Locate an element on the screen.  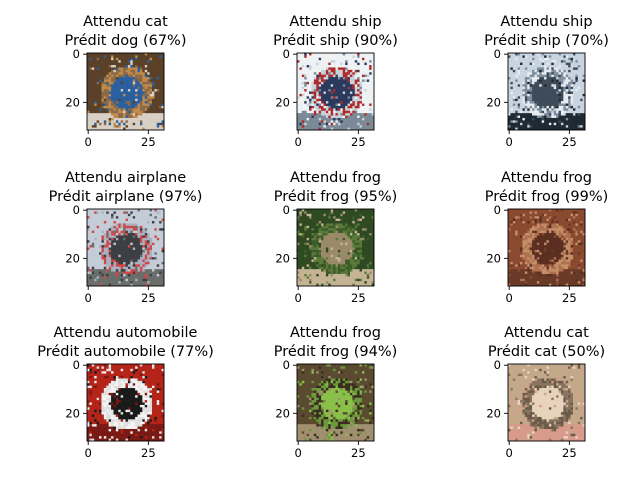
subplot-title-predicted: Prédit airplane (97%) is located at coordinates (126, 197).